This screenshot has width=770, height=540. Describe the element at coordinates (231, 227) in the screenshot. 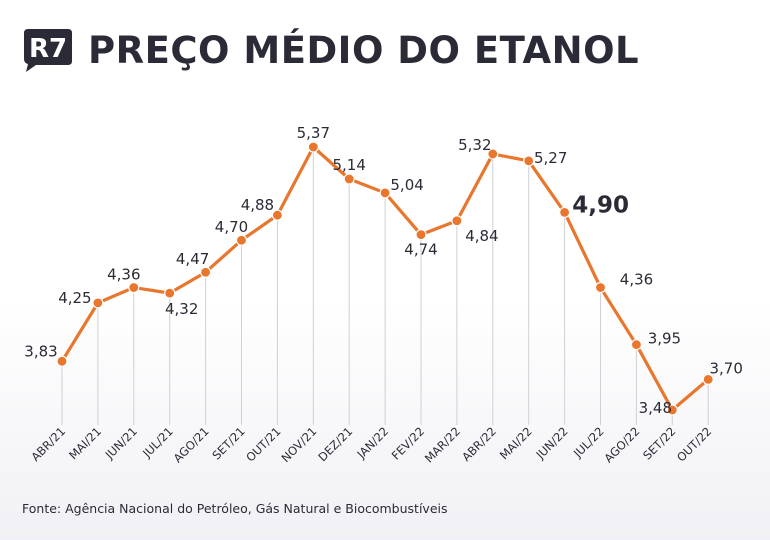

I see `data-label: 4,70` at that location.